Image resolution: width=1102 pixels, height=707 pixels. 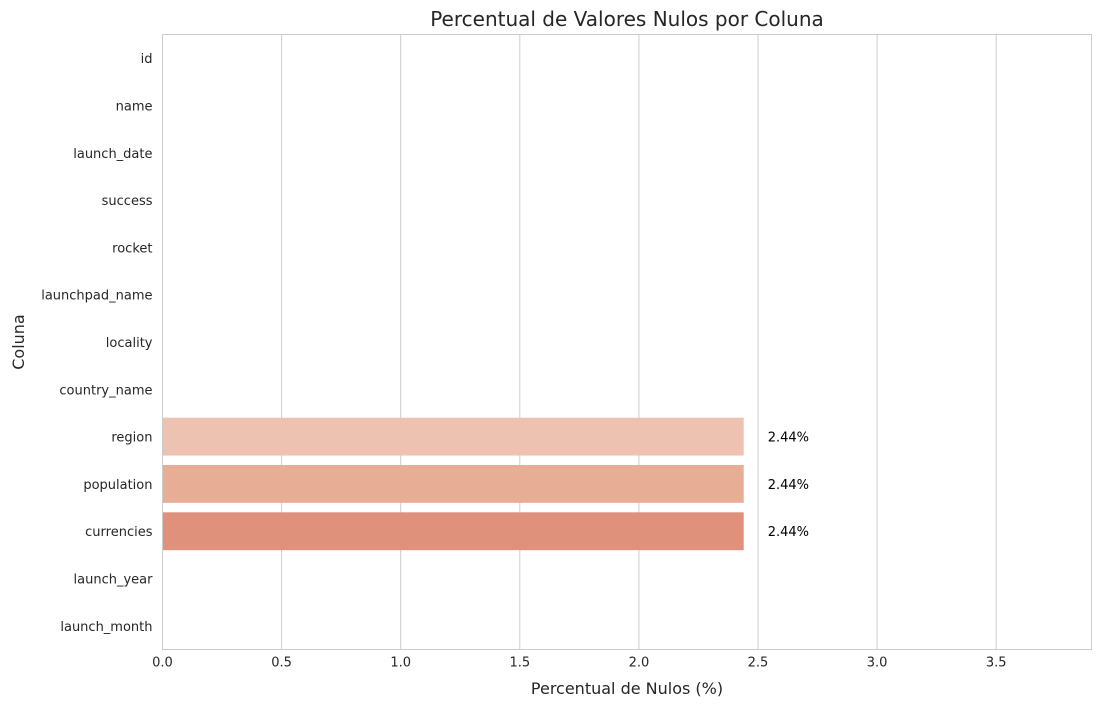 What do you see at coordinates (627, 688) in the screenshot?
I see `x-axis-title: Percentual de Nulos (%)` at bounding box center [627, 688].